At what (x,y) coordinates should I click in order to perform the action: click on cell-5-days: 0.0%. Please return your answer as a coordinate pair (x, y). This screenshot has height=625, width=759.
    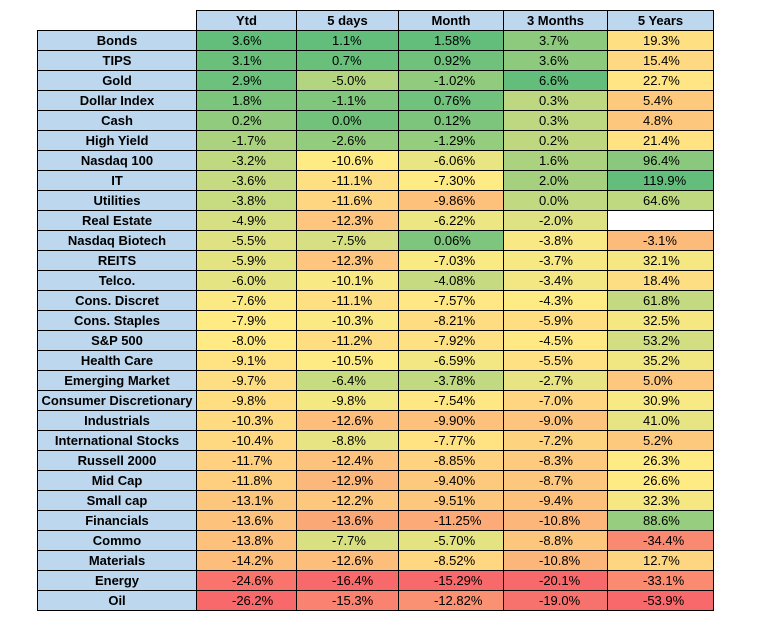
    Looking at the image, I should click on (347, 120).